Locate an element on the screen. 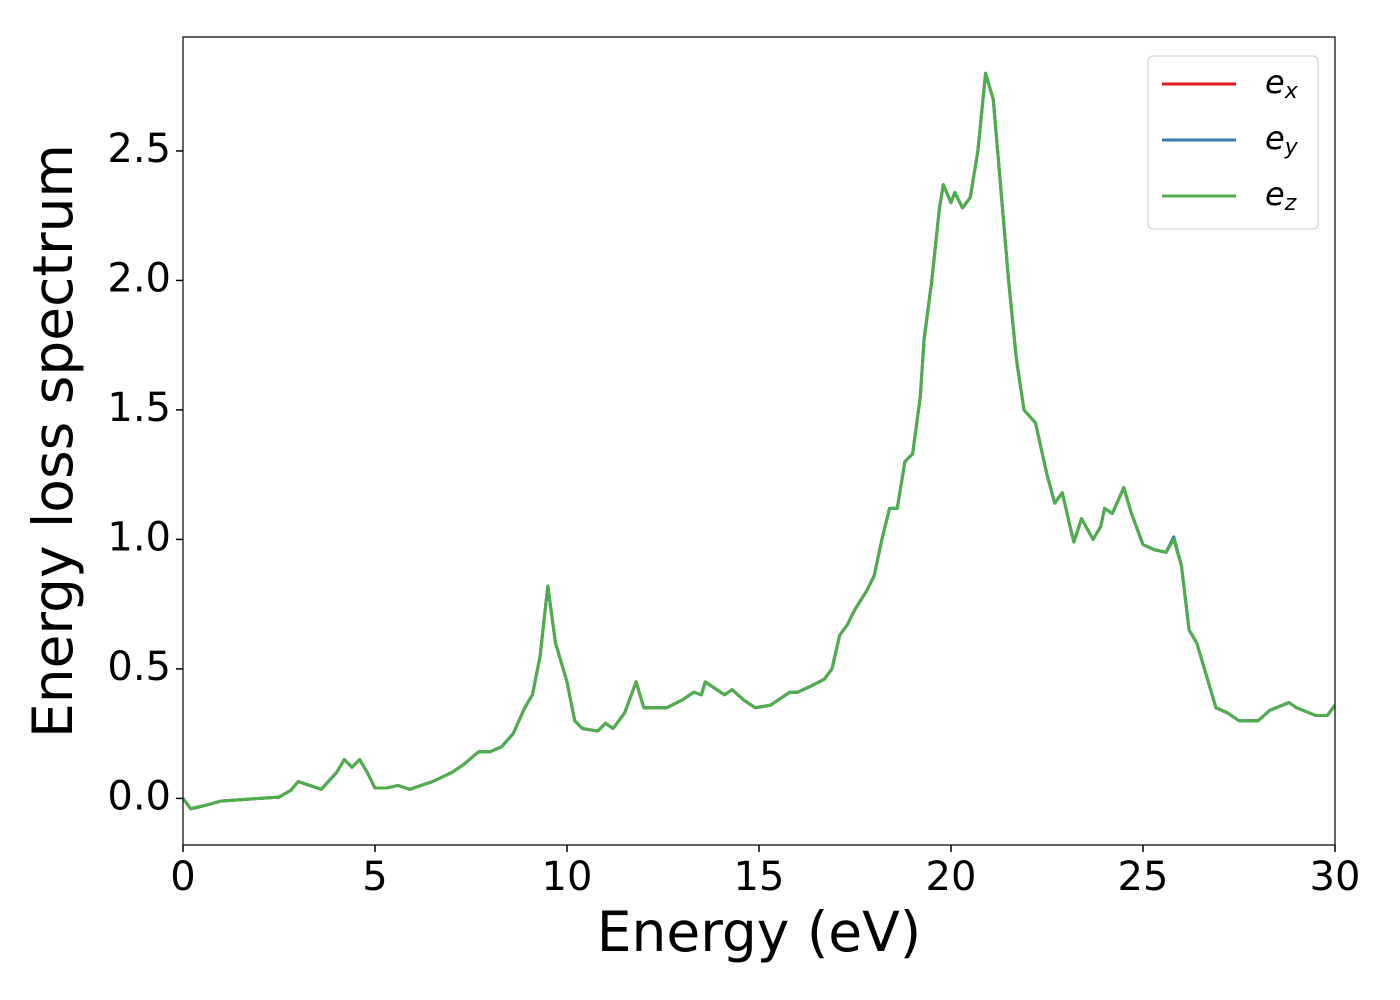 The height and width of the screenshot is (1000, 1400). y-axis-label: Energy loss spectrum is located at coordinates (53, 441).